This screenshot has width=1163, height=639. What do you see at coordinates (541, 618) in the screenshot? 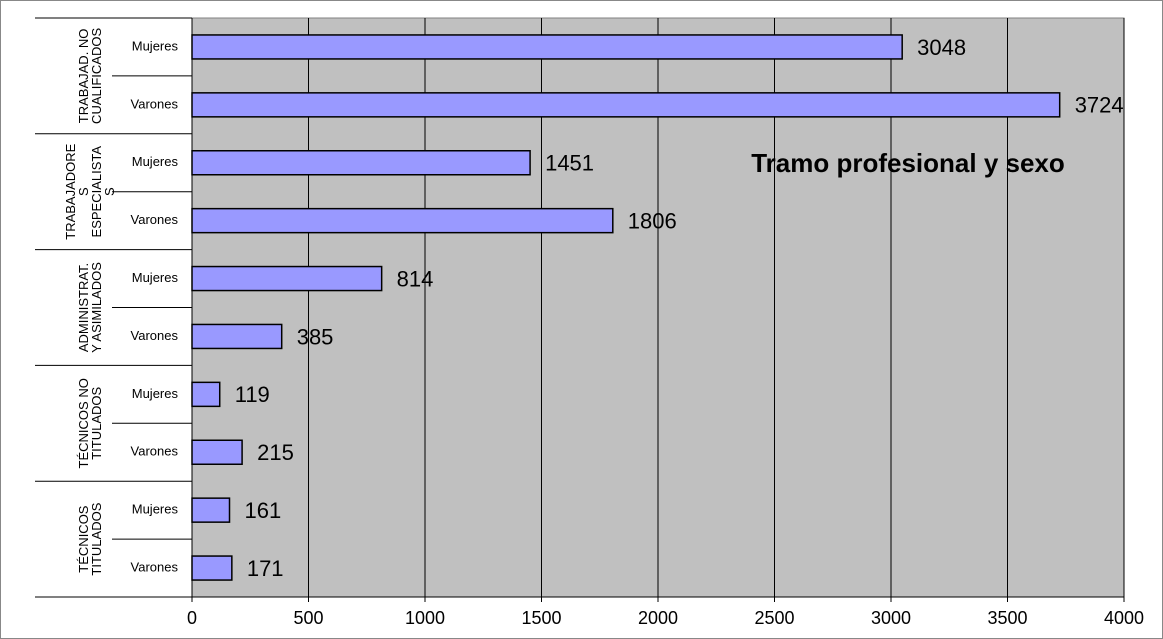
I see `x-tick-label: 1500` at bounding box center [541, 618].